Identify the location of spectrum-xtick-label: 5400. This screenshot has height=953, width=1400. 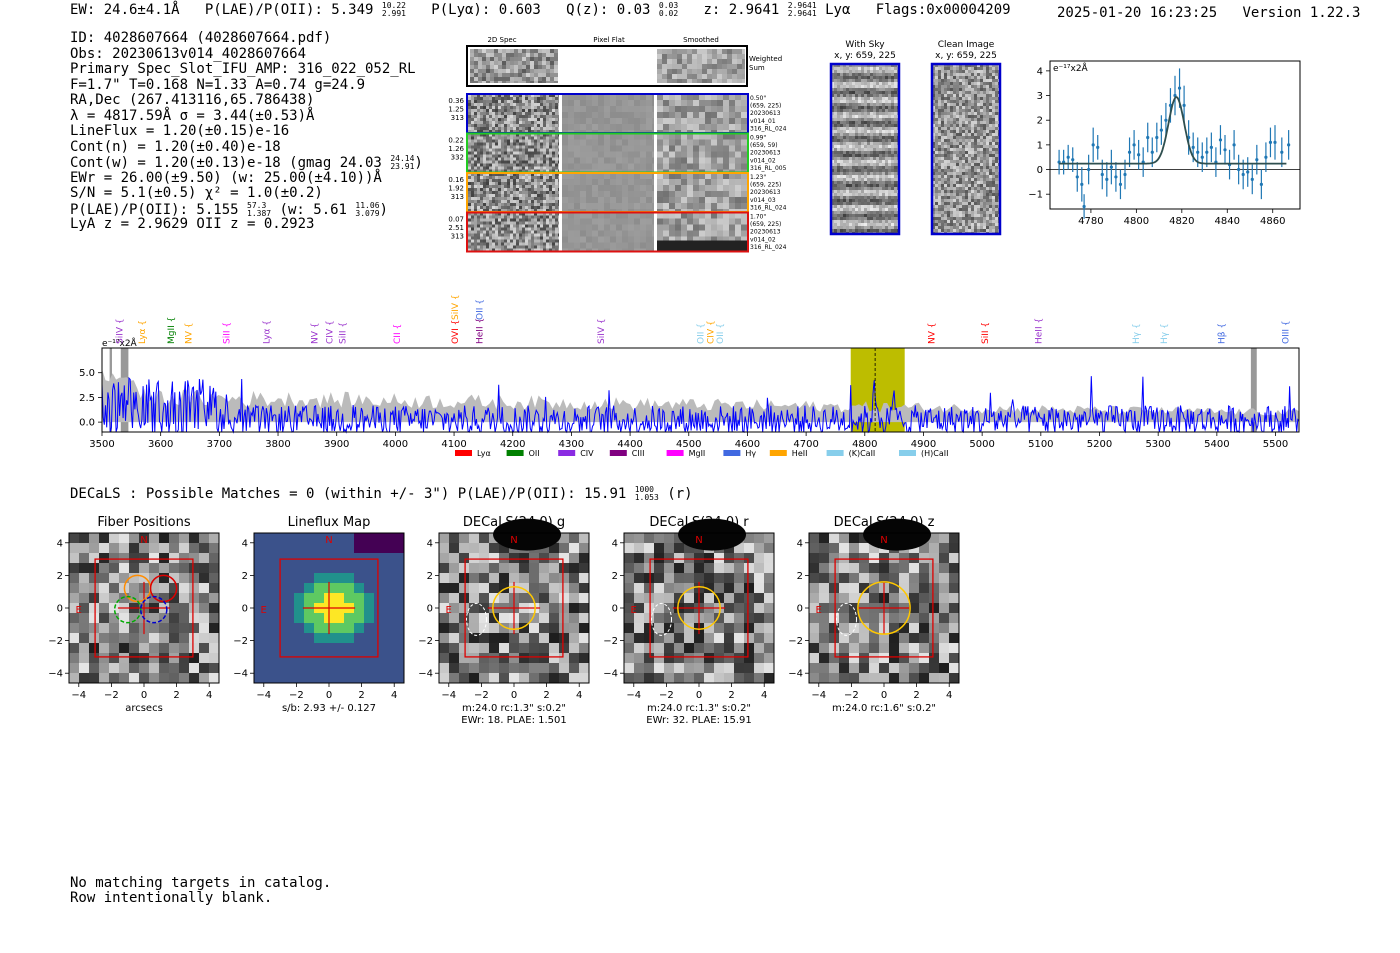
(1216, 444).